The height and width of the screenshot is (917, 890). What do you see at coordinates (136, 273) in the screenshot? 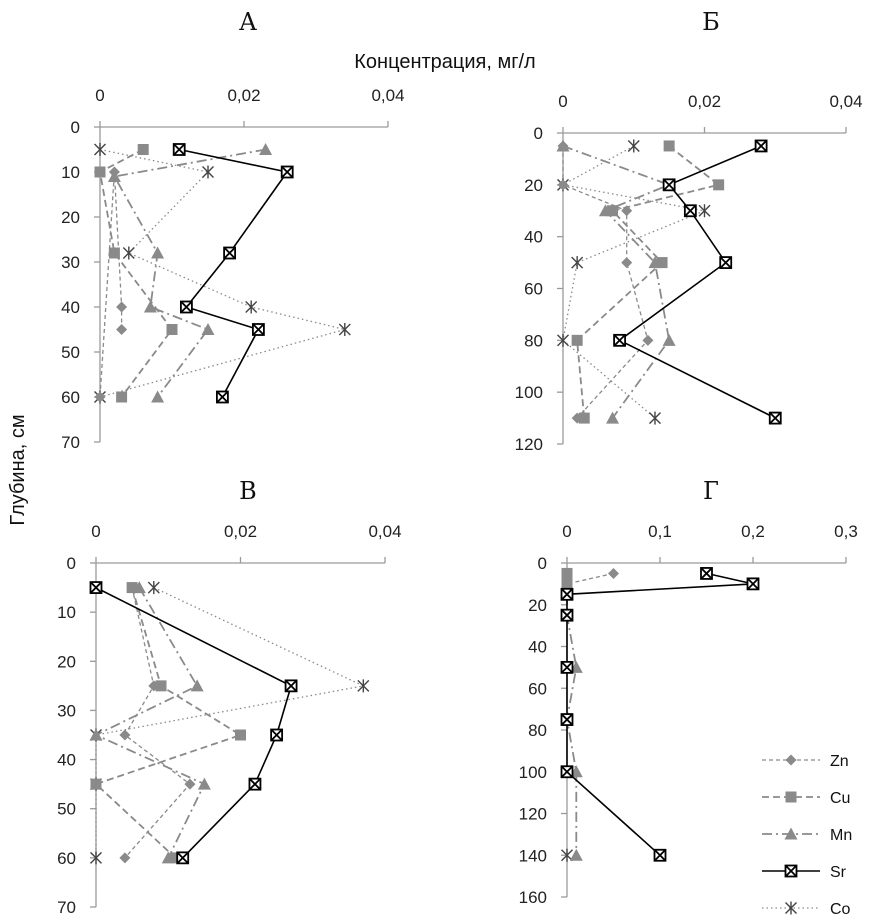
I see `series-line-cu` at bounding box center [136, 273].